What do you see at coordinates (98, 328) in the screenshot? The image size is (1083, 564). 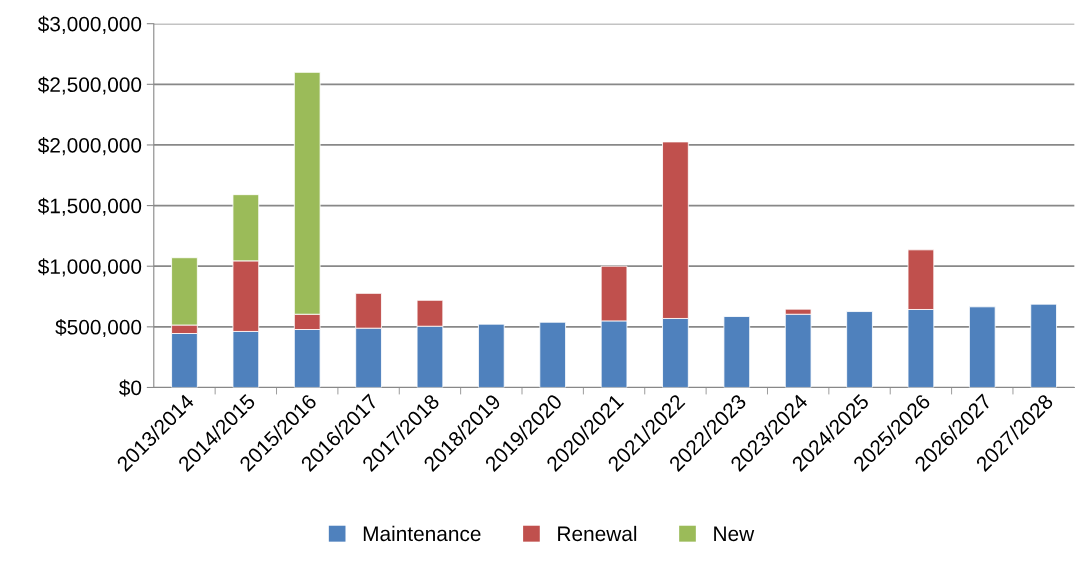 I see `y-tick-label: $500,000` at bounding box center [98, 328].